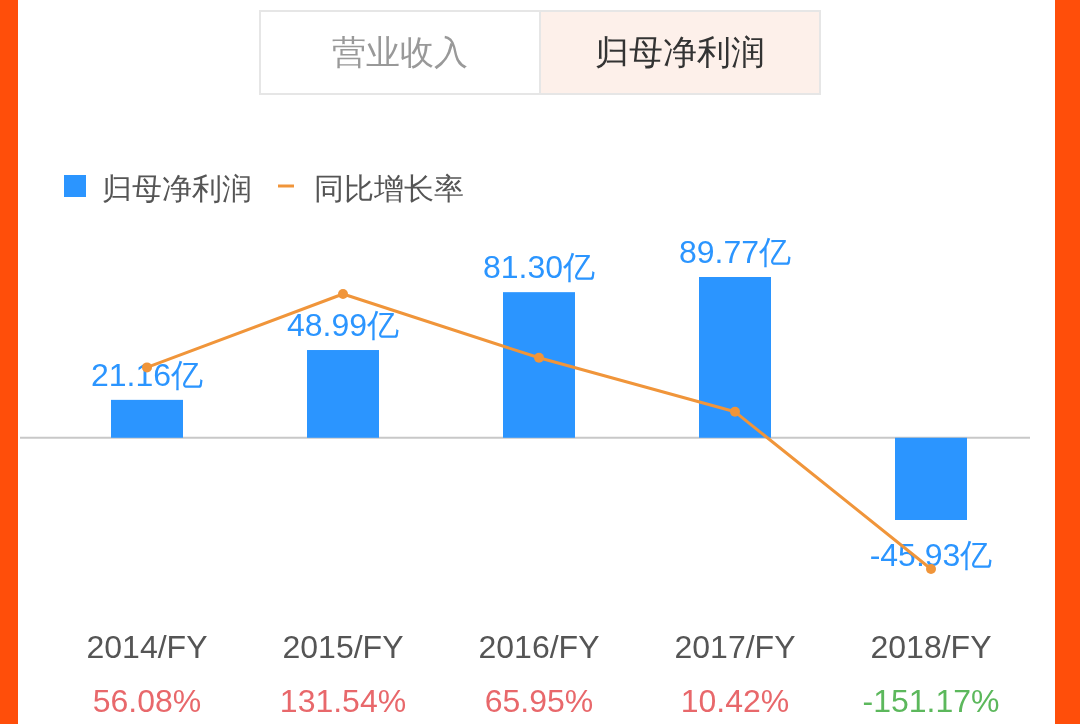  What do you see at coordinates (539, 647) in the screenshot?
I see `x-tick-label: 2016/FY` at bounding box center [539, 647].